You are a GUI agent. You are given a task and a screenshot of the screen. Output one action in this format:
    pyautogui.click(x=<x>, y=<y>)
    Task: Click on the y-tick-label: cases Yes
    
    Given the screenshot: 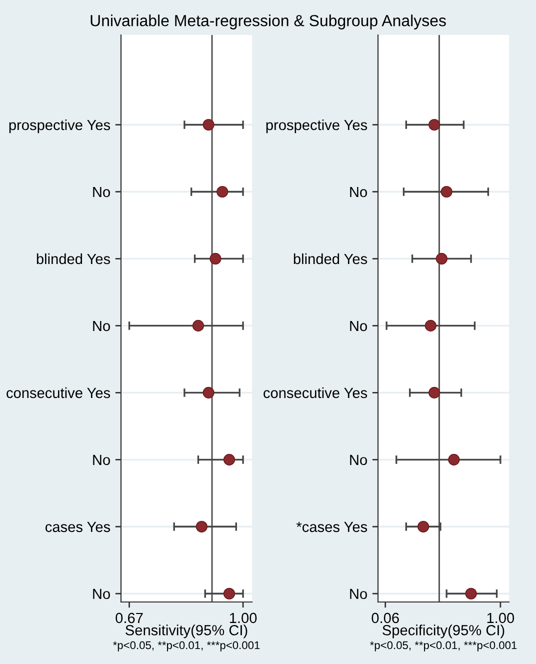 What is the action you would take?
    pyautogui.click(x=78, y=527)
    